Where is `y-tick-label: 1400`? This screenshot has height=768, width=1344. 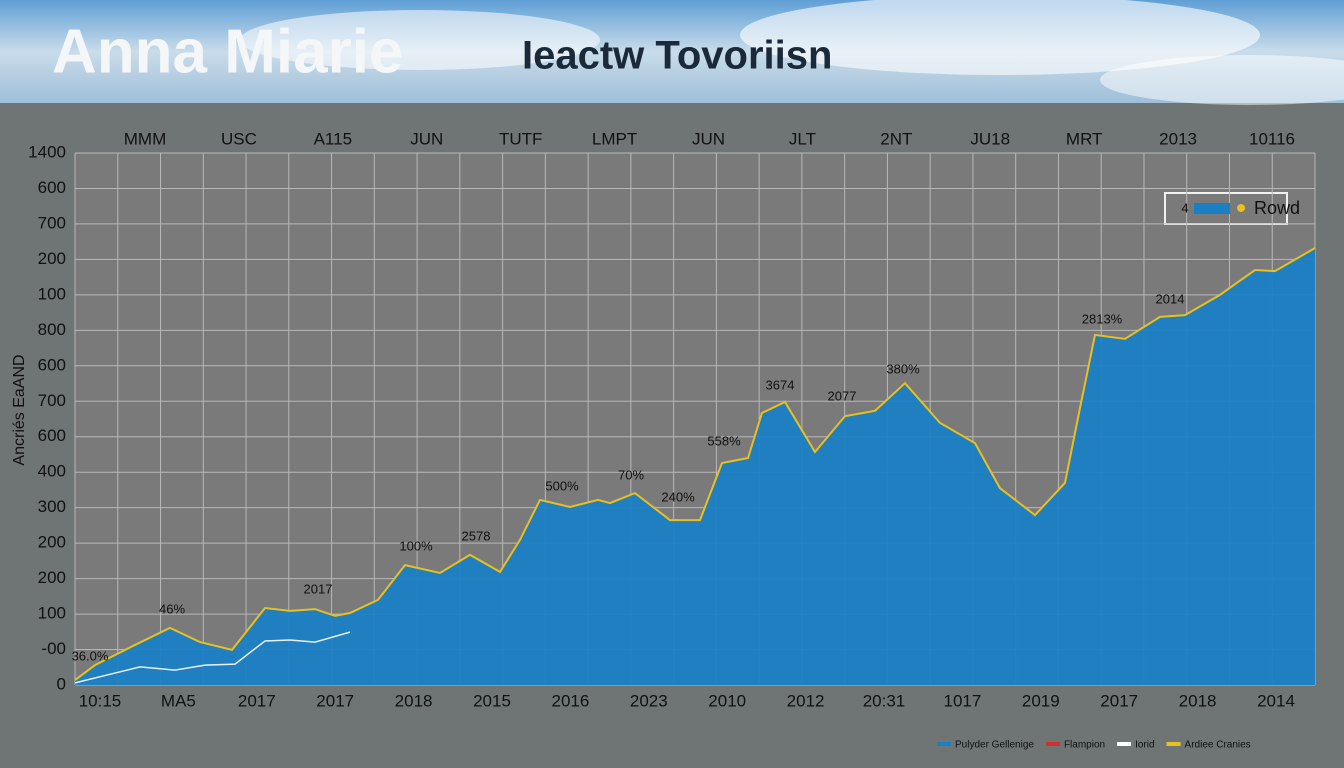
y-tick-label: 1400 is located at coordinates (47, 151).